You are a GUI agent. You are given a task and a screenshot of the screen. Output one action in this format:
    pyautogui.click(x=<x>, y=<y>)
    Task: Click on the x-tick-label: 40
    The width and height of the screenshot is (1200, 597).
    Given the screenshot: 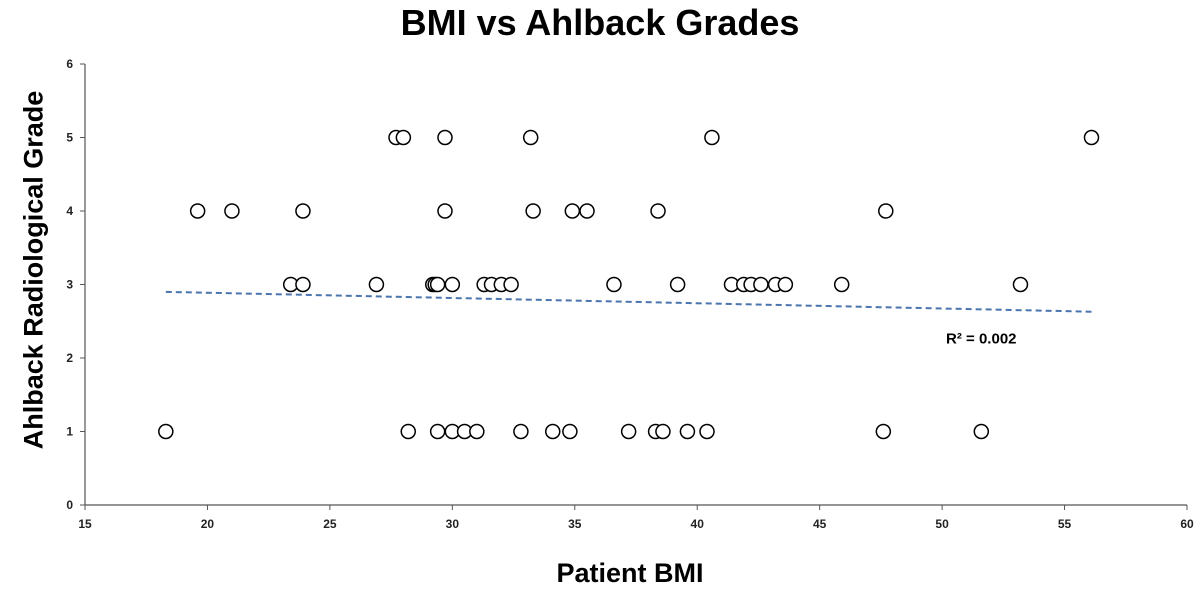 What is the action you would take?
    pyautogui.click(x=698, y=524)
    